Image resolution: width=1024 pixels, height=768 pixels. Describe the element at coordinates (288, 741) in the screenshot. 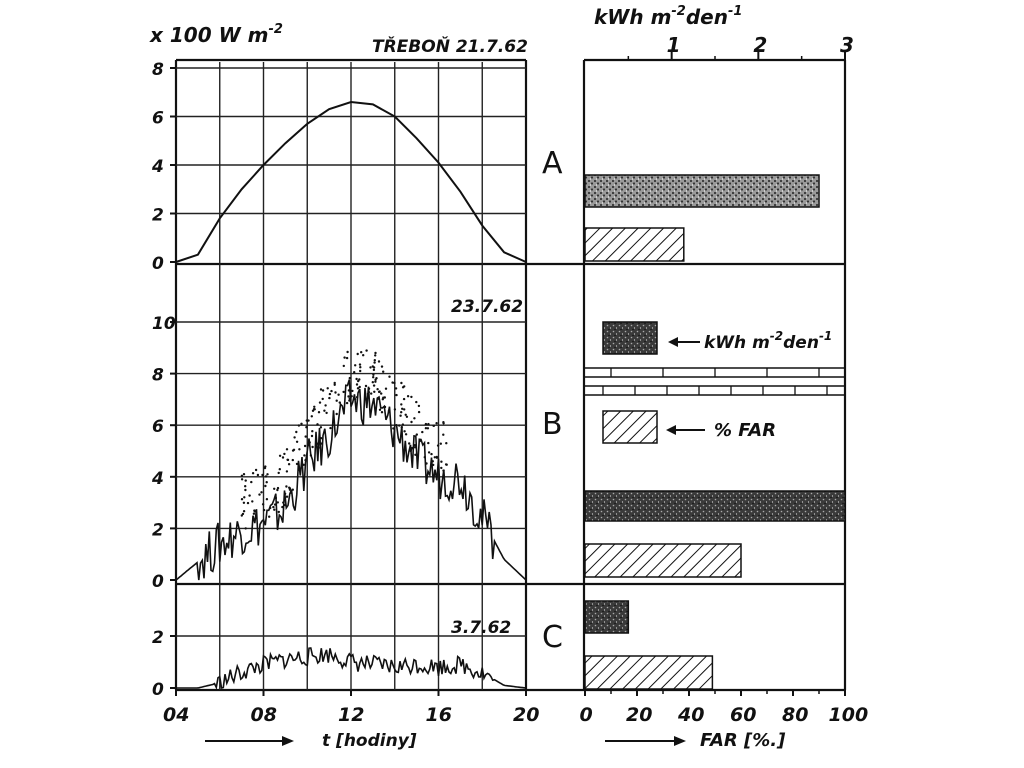

I see `x-axis-arrowhead` at that location.